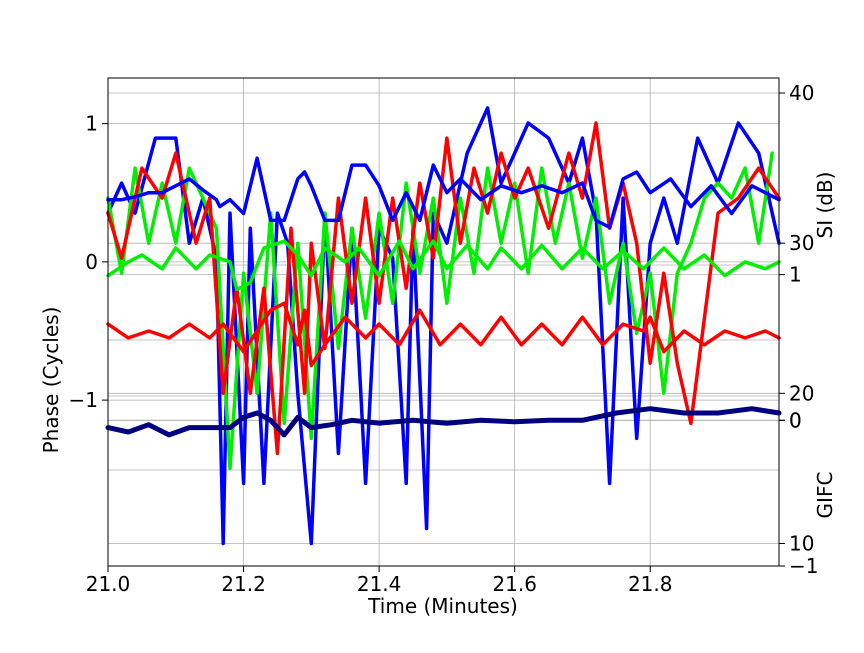 This screenshot has width=864, height=653. What do you see at coordinates (801, 243) in the screenshot?
I see `si-tick-label: 30` at bounding box center [801, 243].